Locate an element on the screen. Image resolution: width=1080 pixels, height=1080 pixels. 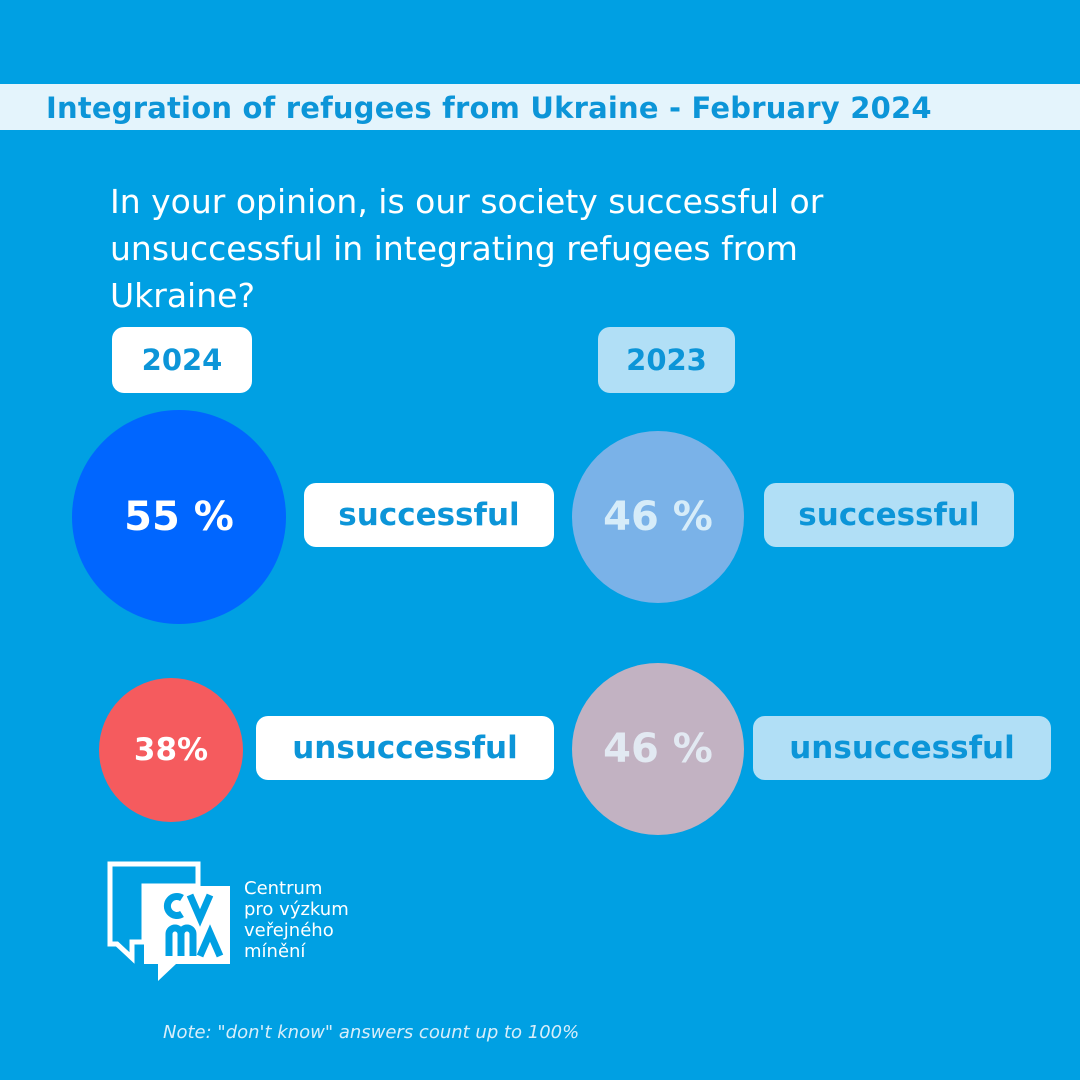
category-label-2024-successful: successful is located at coordinates (429, 515).